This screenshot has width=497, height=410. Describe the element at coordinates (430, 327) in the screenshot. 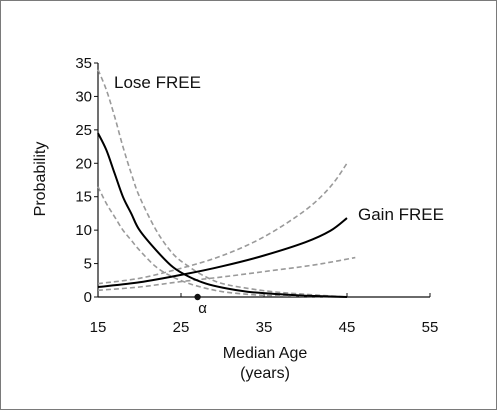

I see `x-tick-label: 55` at that location.